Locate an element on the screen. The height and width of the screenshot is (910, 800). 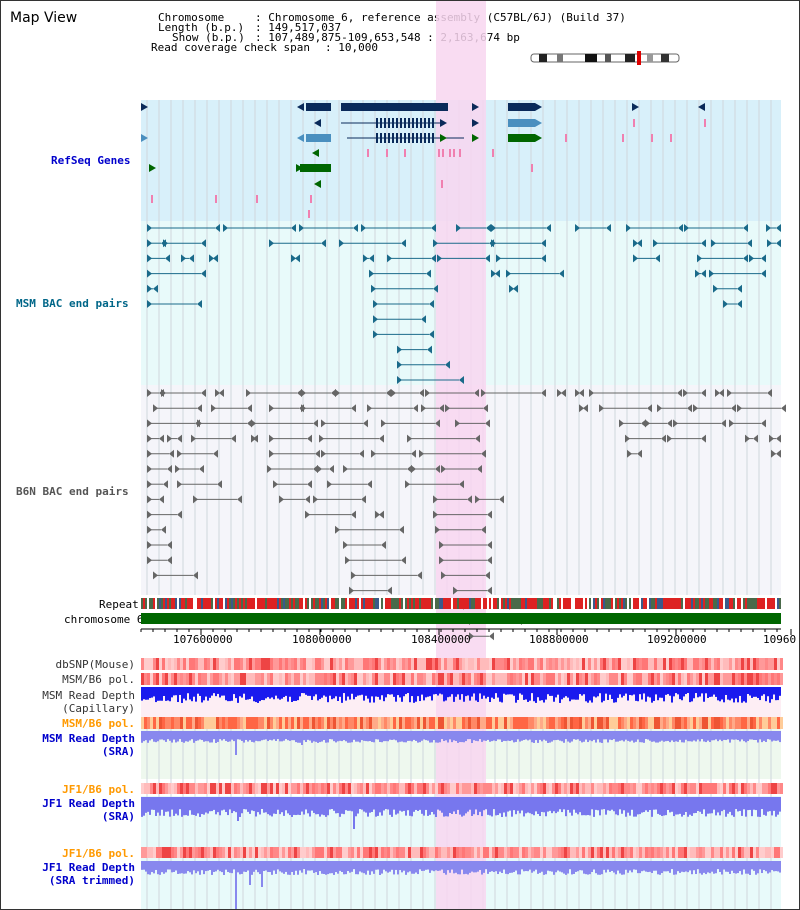
snp-mark is located at coordinates (460, 153).